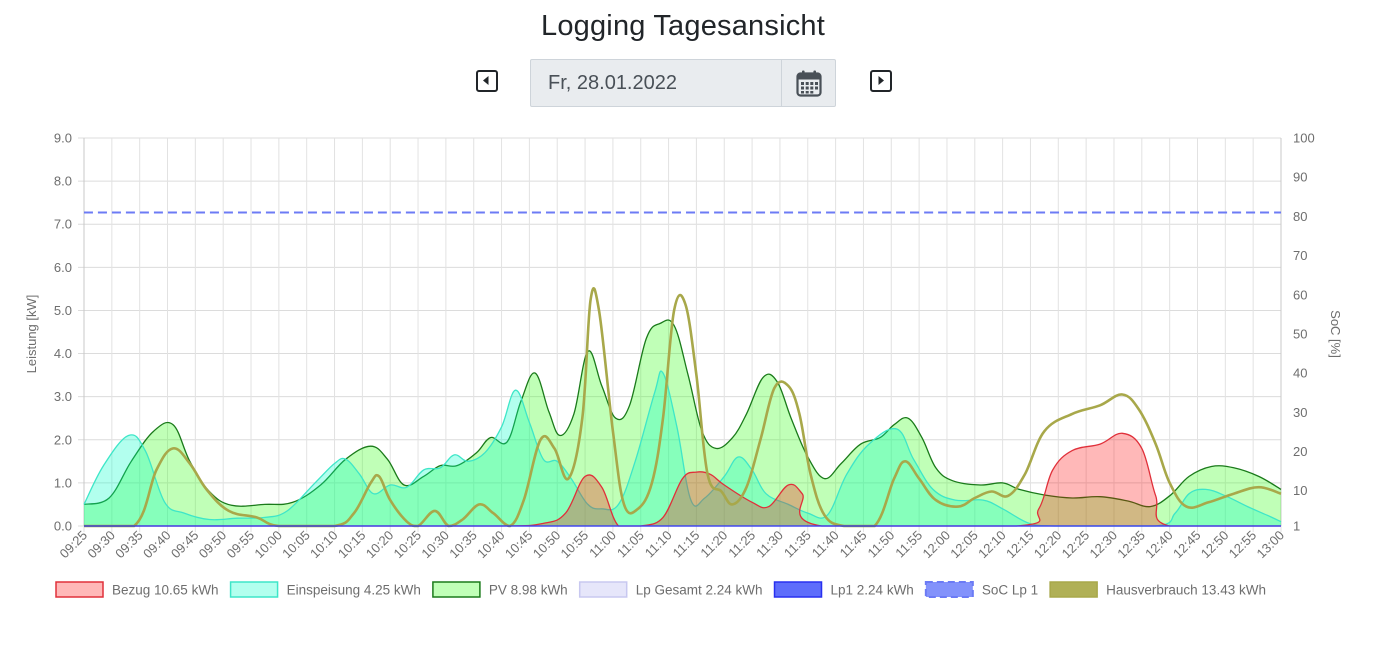 Image resolution: width=1378 pixels, height=658 pixels. Describe the element at coordinates (324, 545) in the screenshot. I see `x-tick-label: 10:10` at that location.